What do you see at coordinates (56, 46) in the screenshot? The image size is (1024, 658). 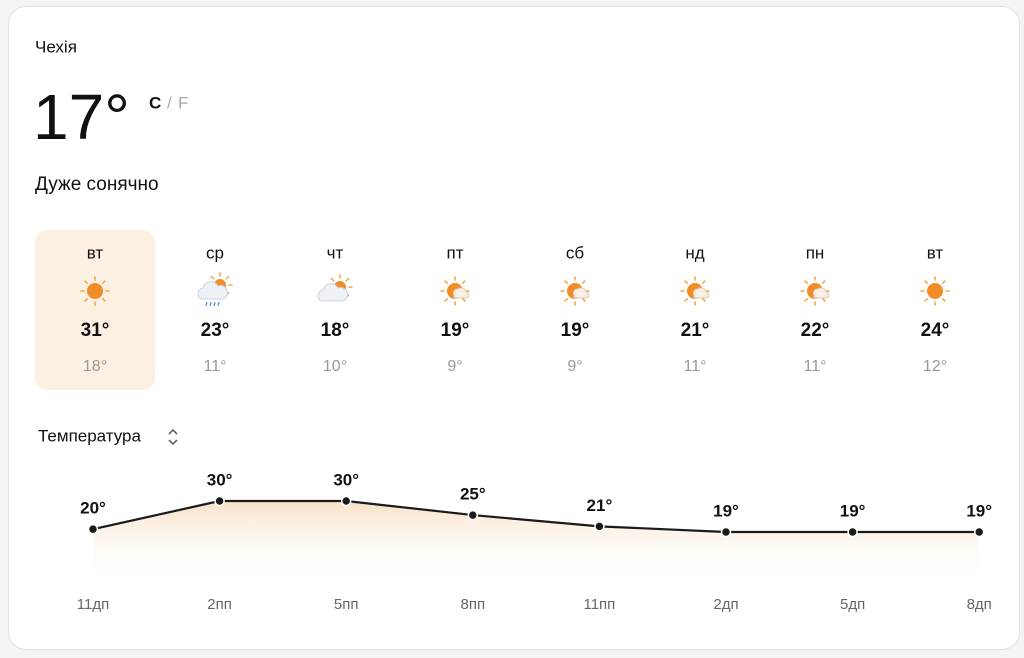 I see `location: Чехія` at bounding box center [56, 46].